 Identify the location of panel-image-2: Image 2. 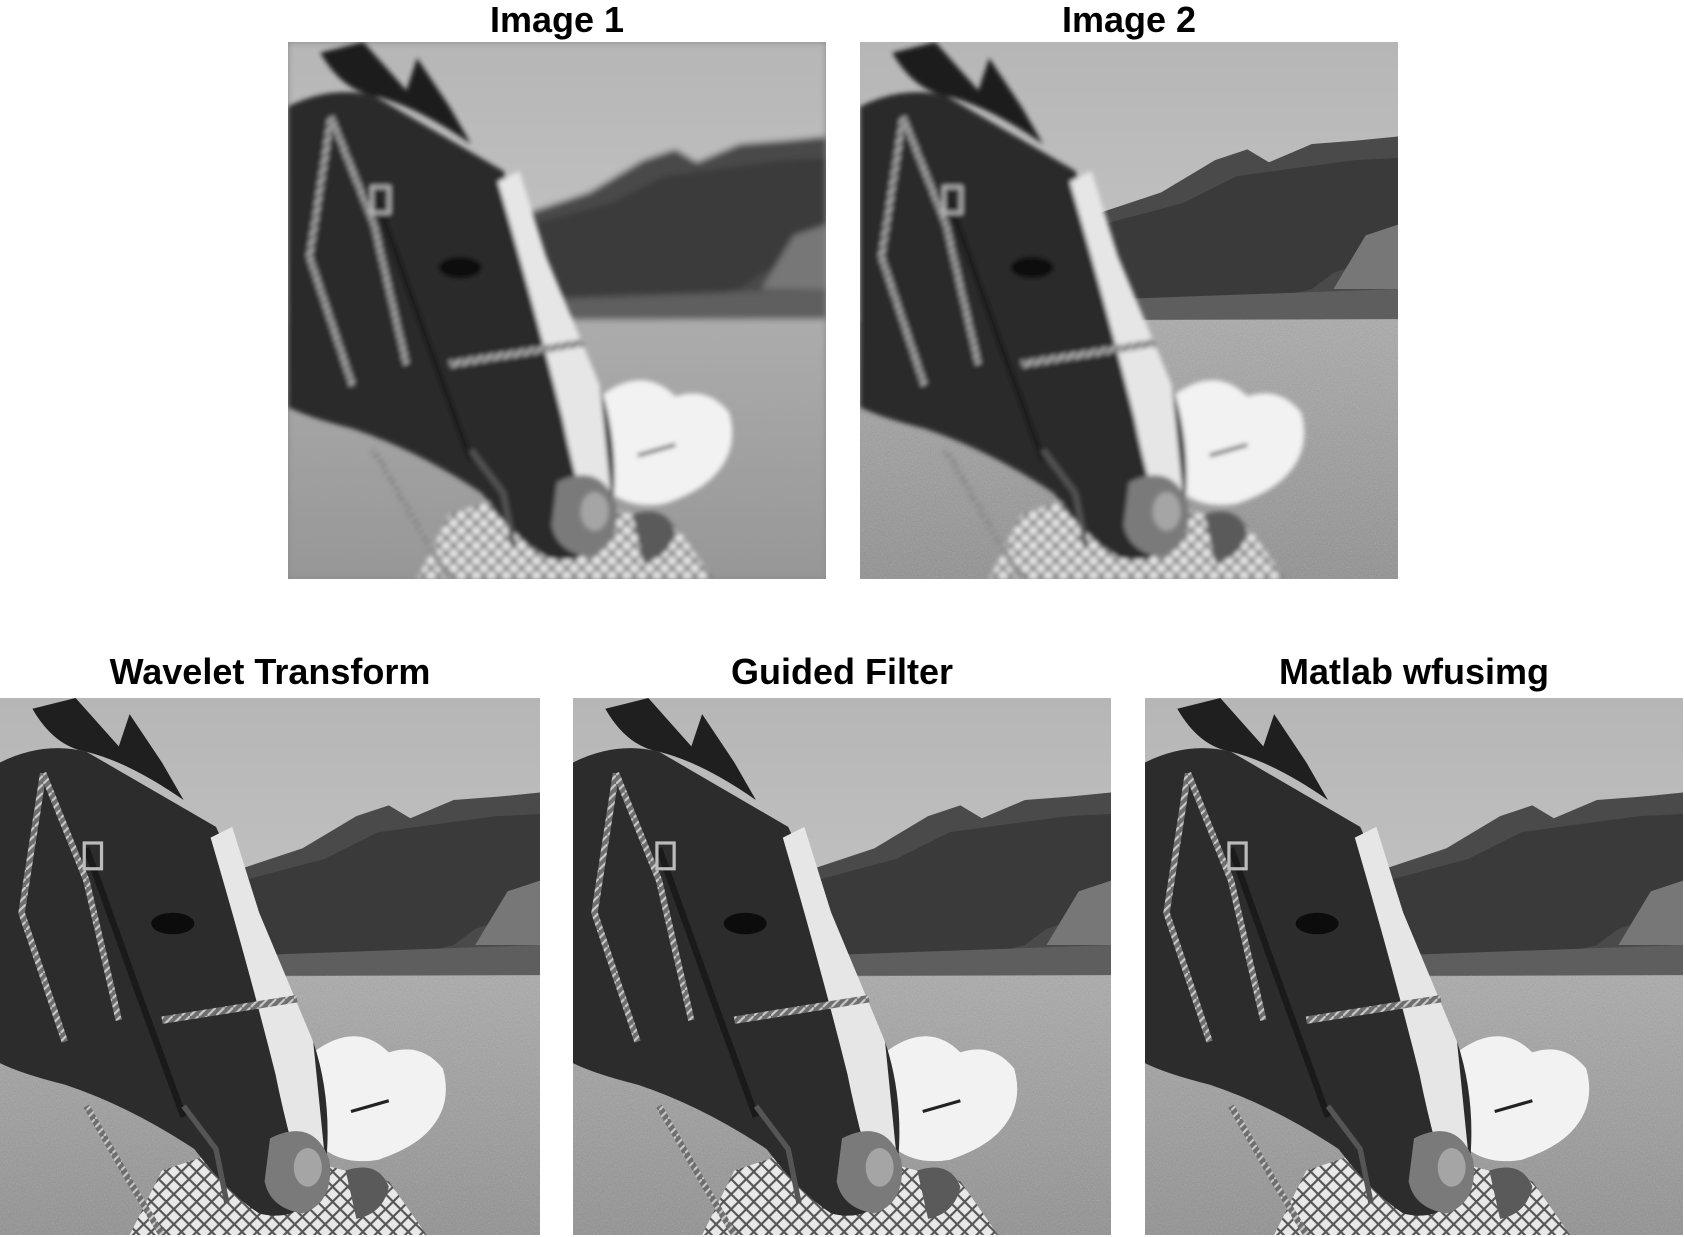
(1129, 290).